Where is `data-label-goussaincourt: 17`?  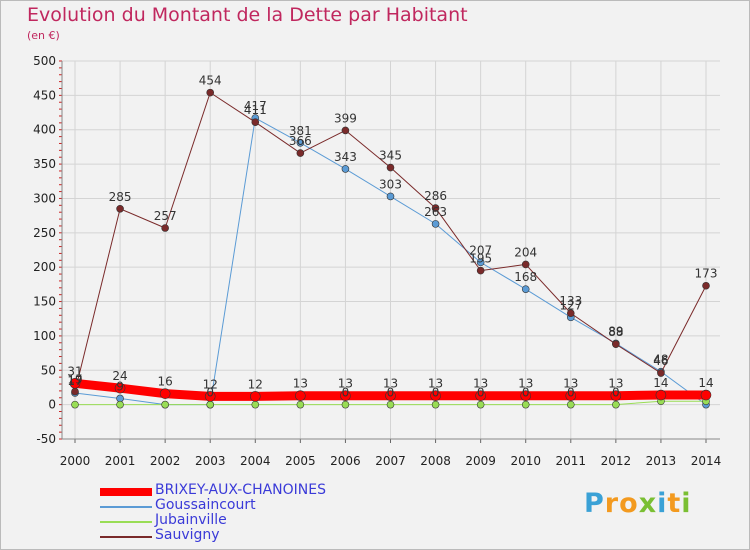
data-label-goussaincourt: 17 is located at coordinates (74, 381).